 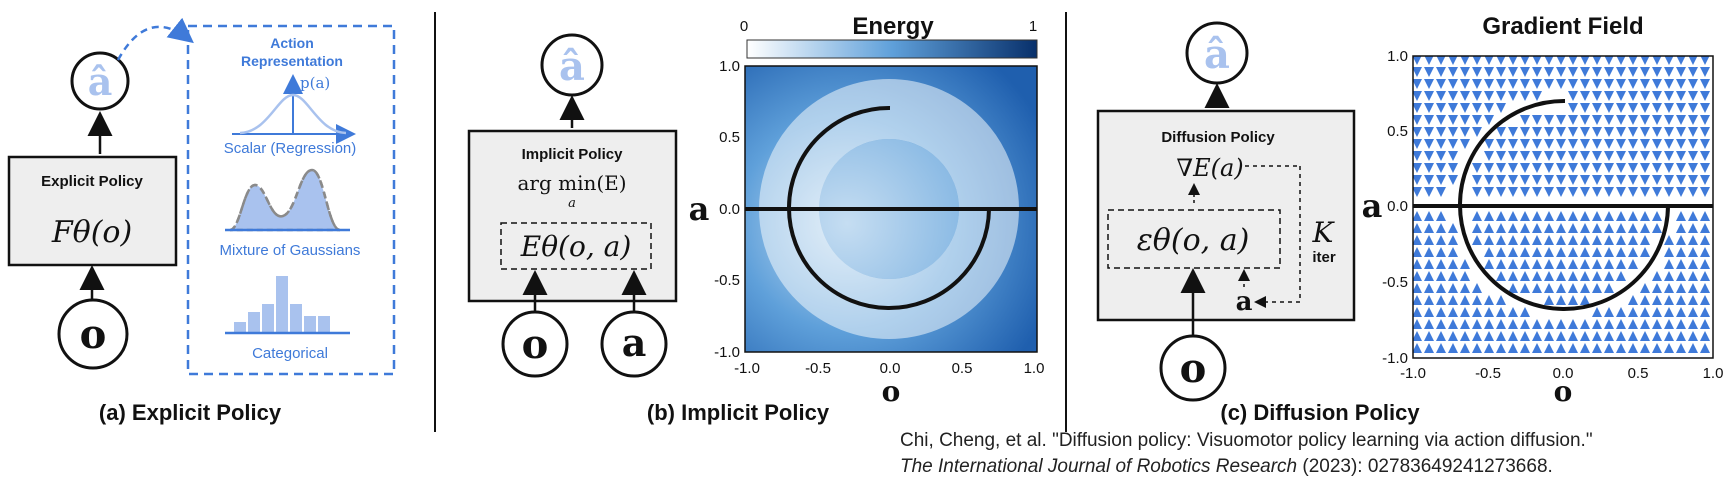 I want to click on output-node-a, so click(x=100, y=81).